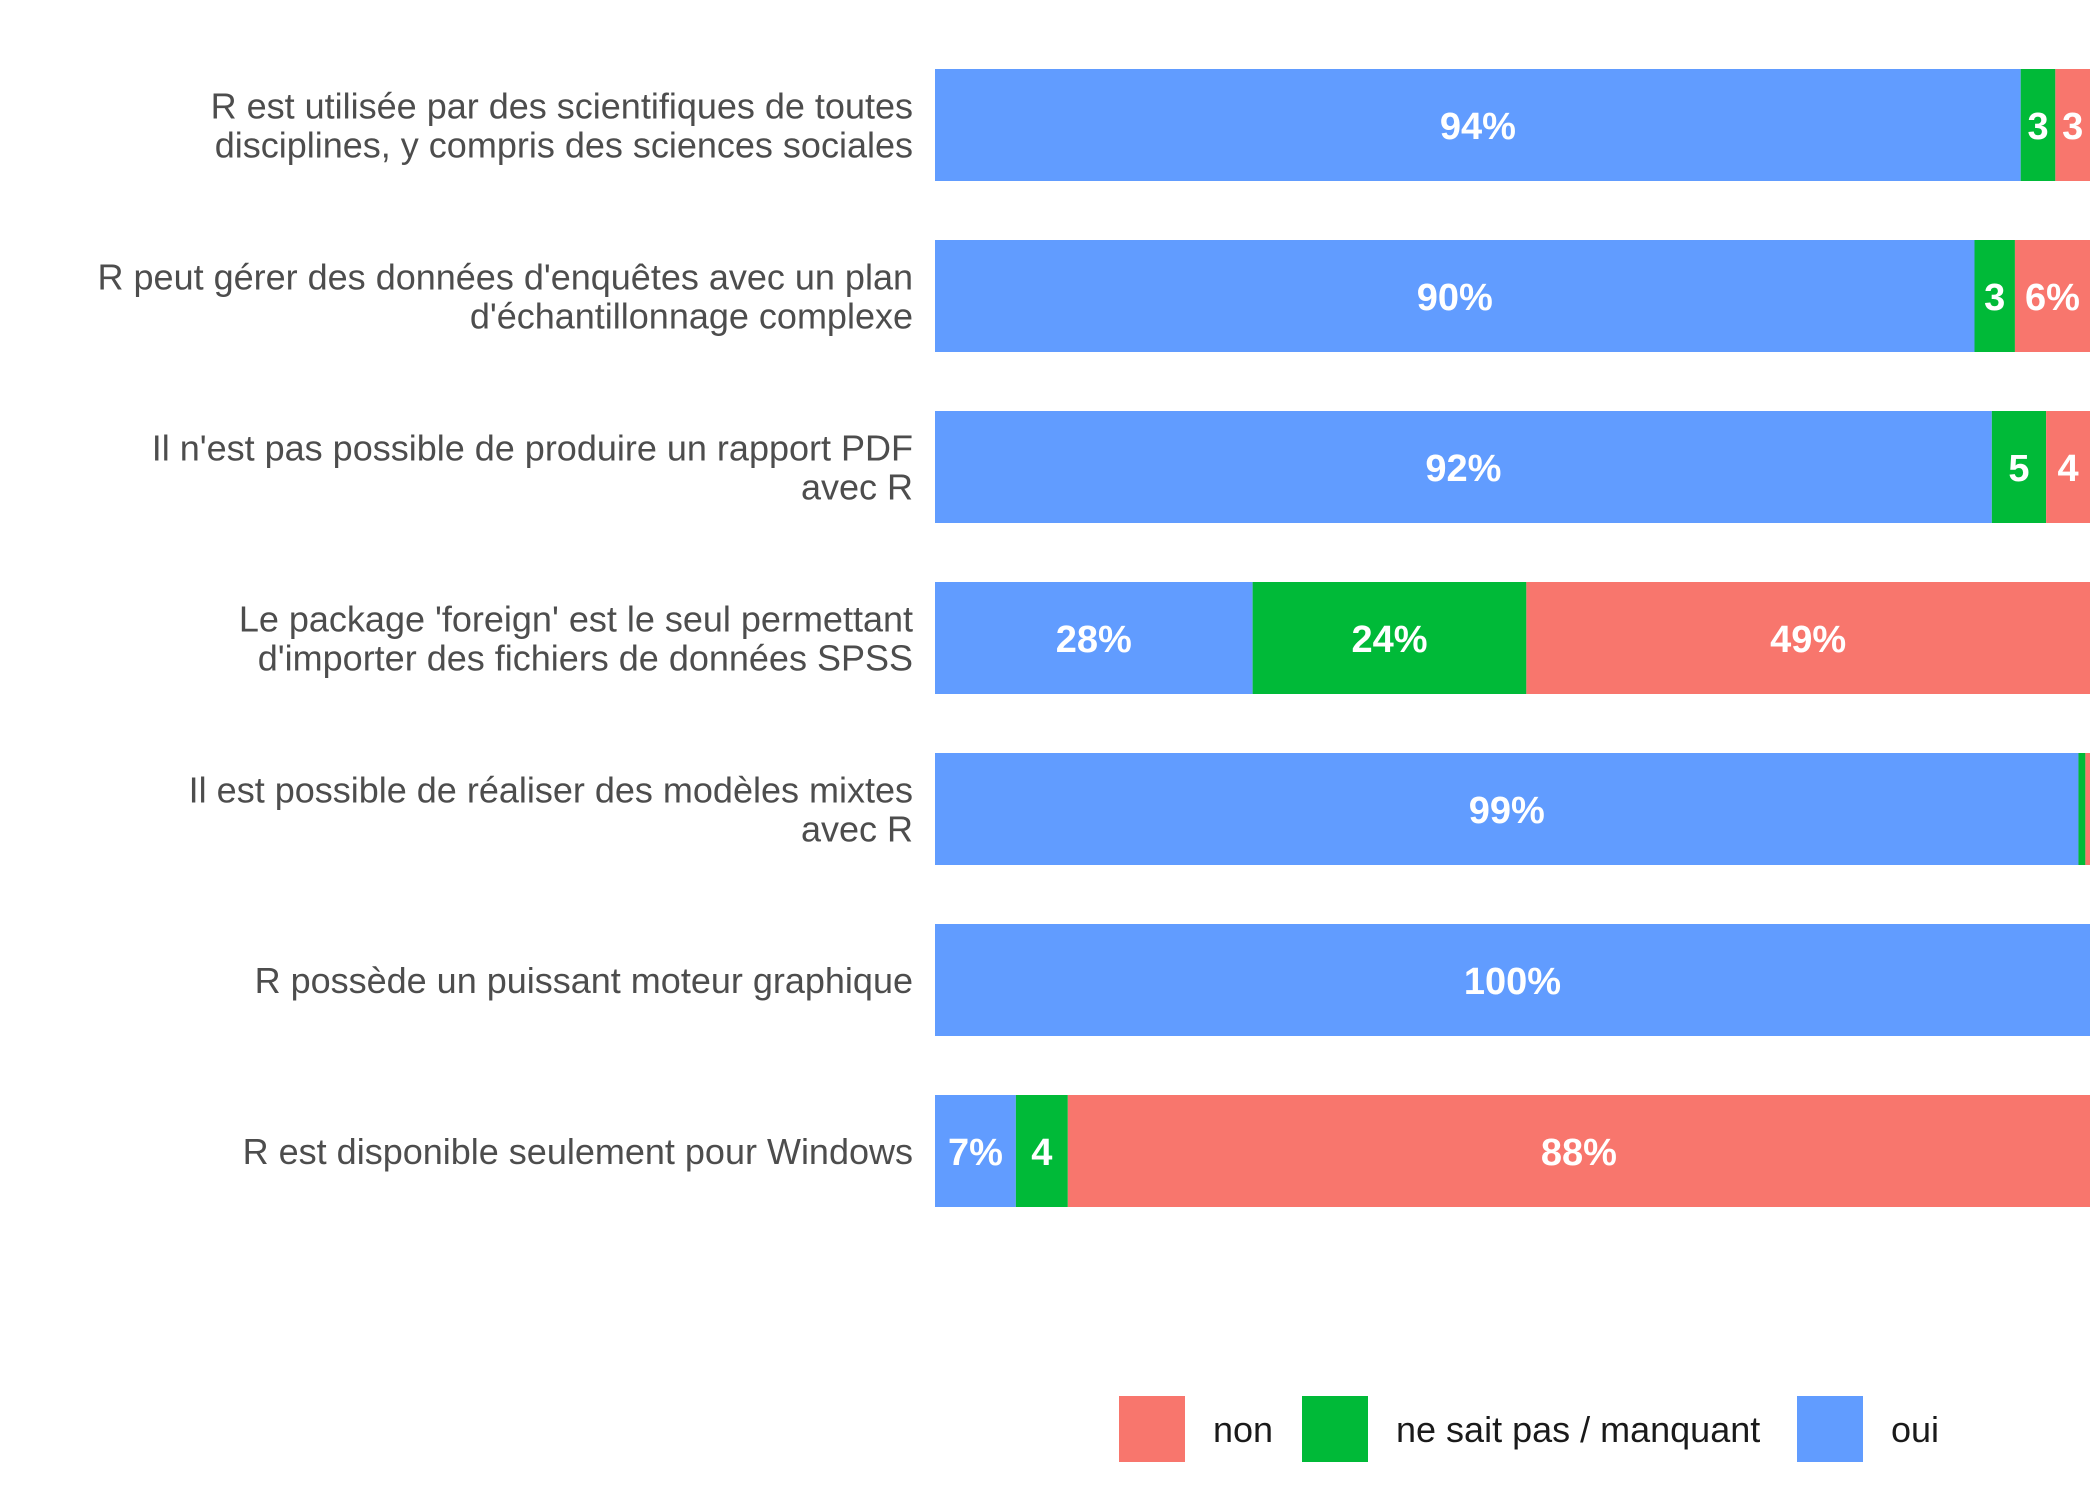  I want to click on data-label: 5, so click(2018, 469).